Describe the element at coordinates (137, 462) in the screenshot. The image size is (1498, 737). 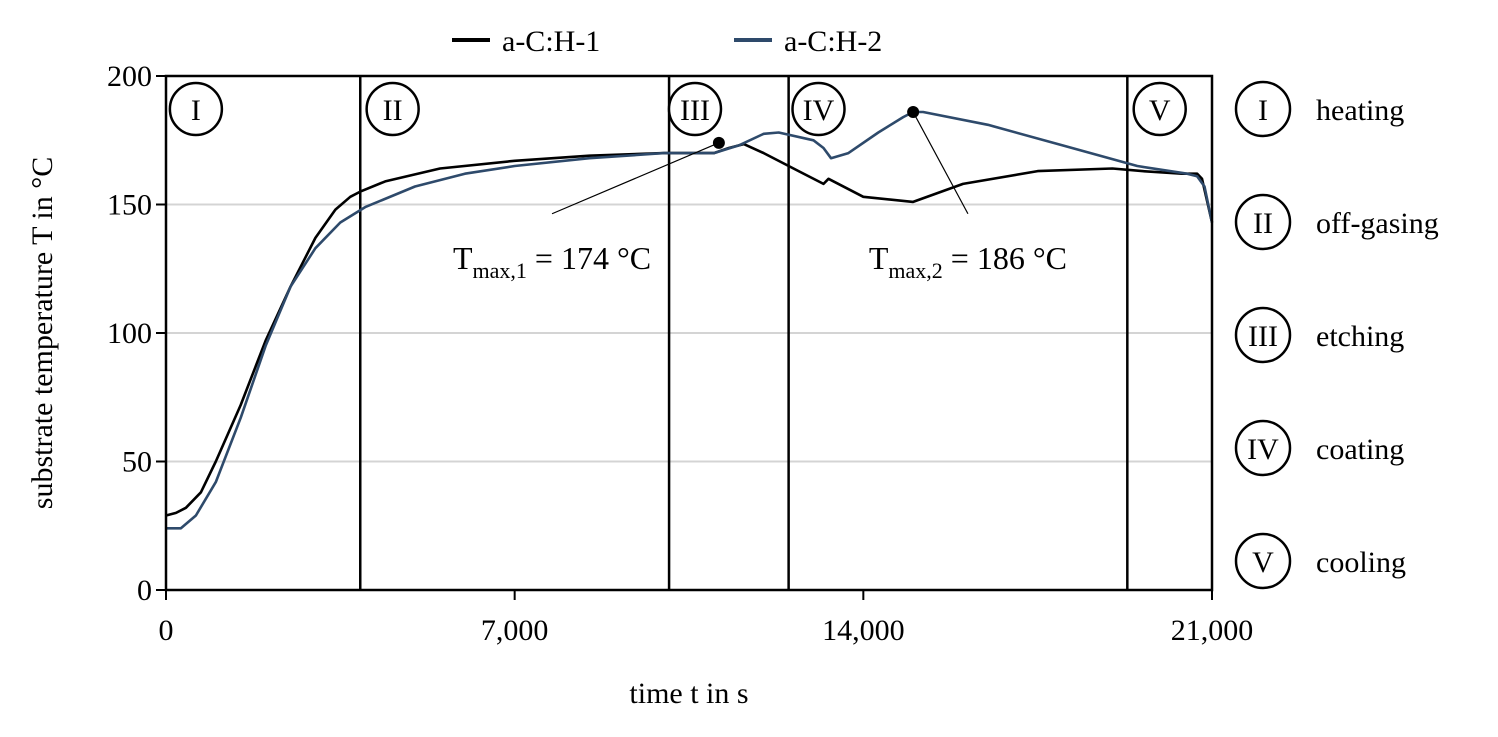
I see `y-tick-label-1: 50` at that location.